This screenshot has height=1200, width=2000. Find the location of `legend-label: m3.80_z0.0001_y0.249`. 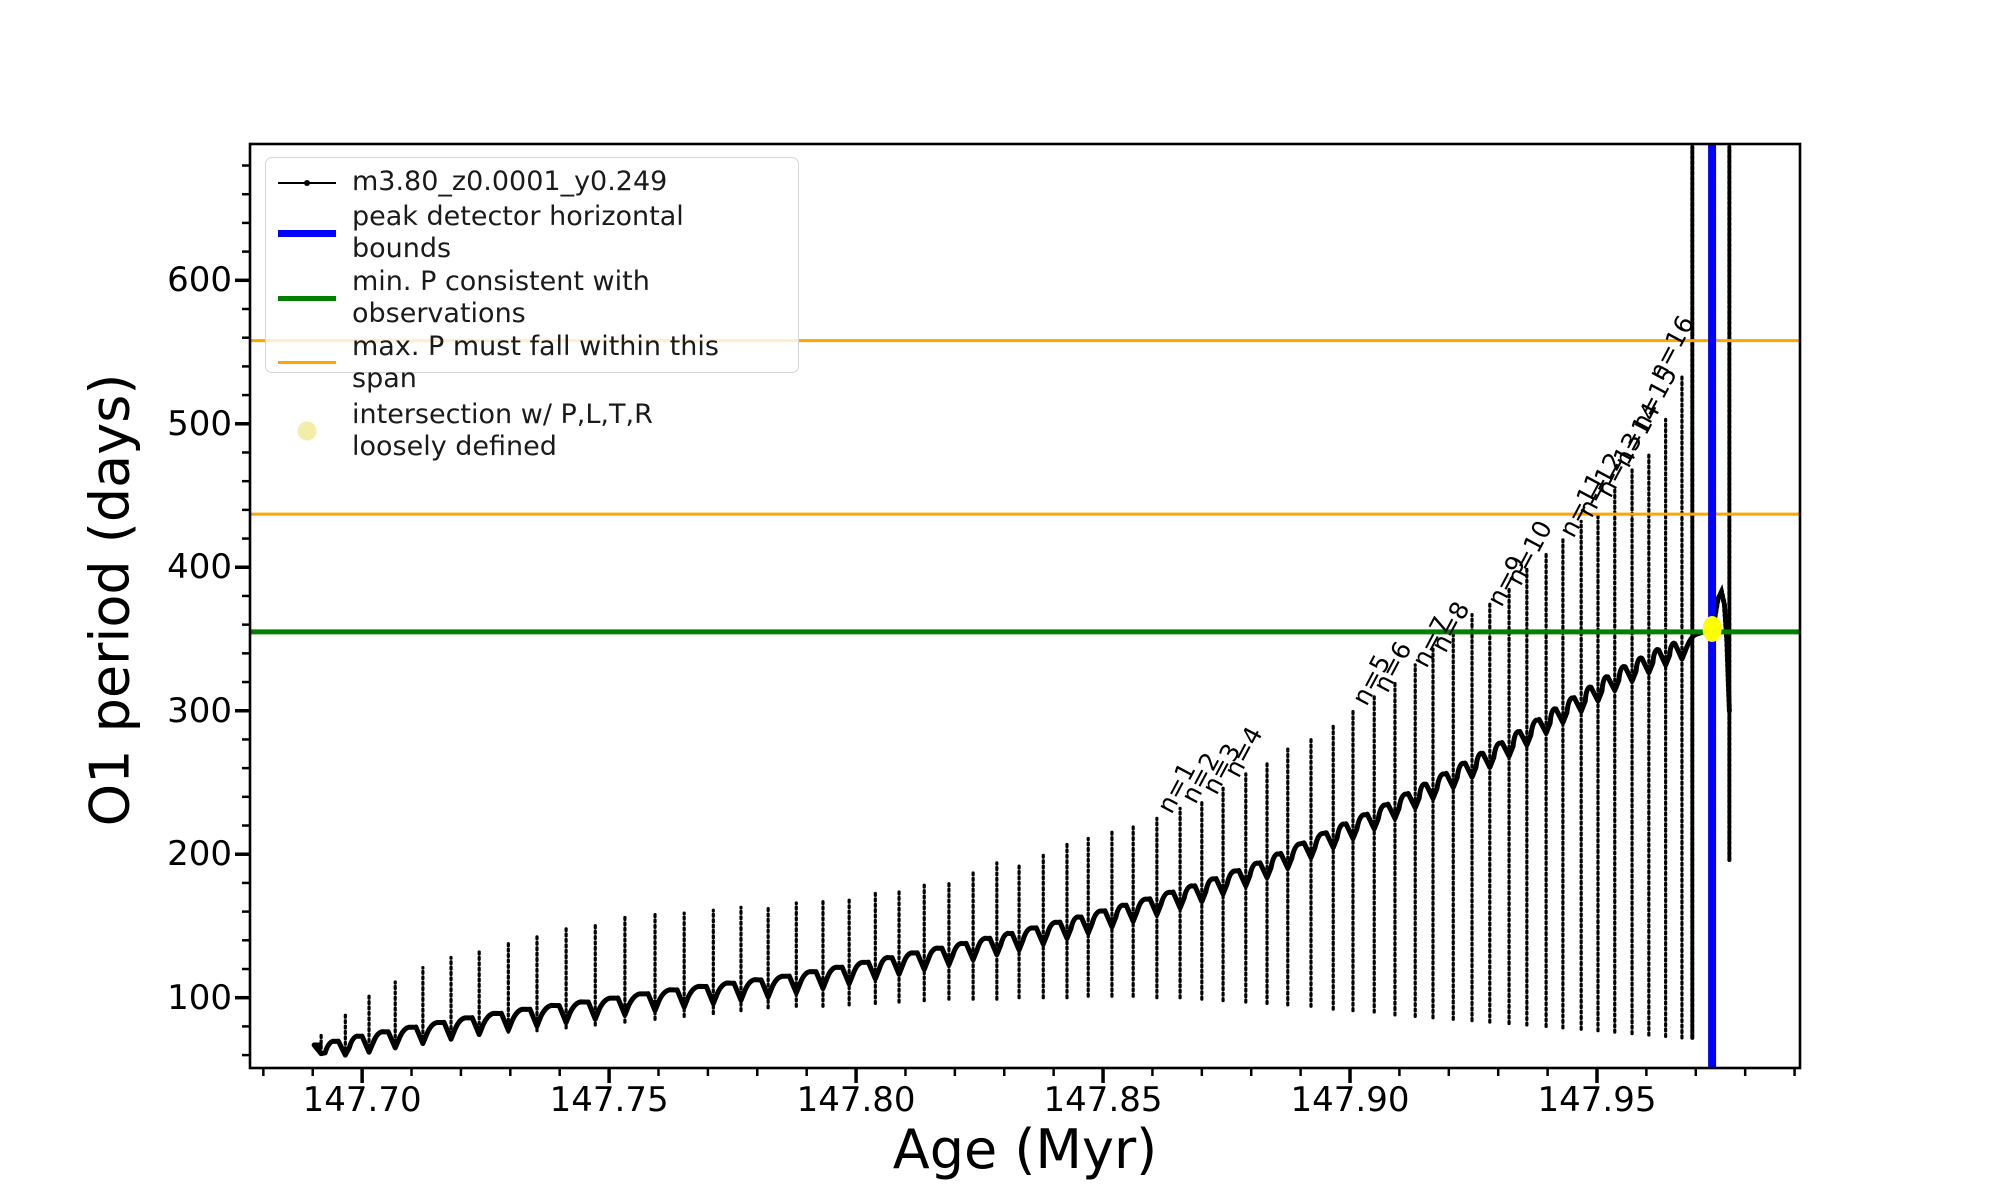

legend-label: m3.80_z0.0001_y0.249 is located at coordinates (510, 182).